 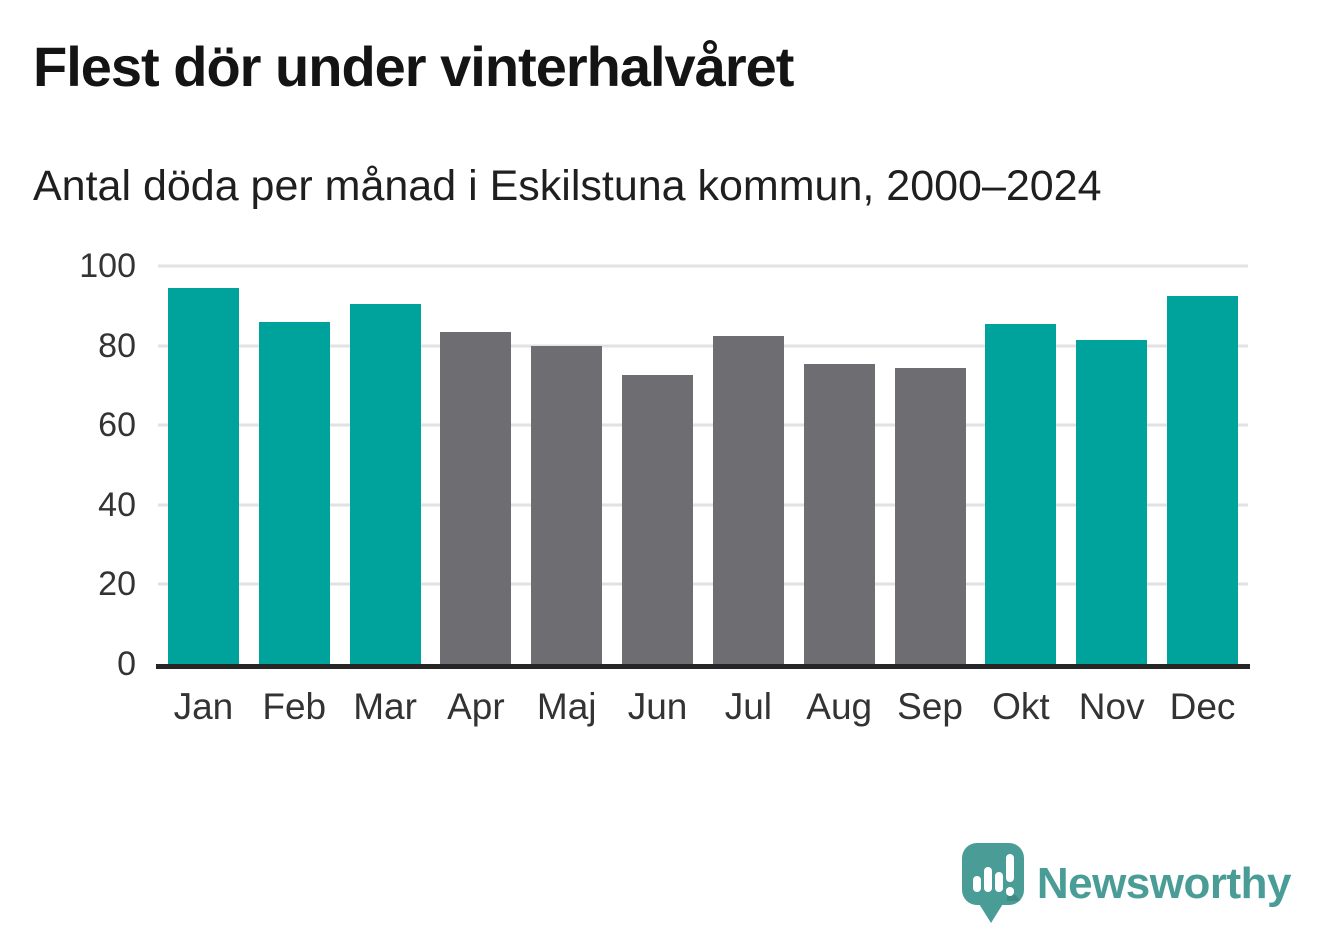 I want to click on newsworthy-logo: Newsworthy, so click(x=1126, y=884).